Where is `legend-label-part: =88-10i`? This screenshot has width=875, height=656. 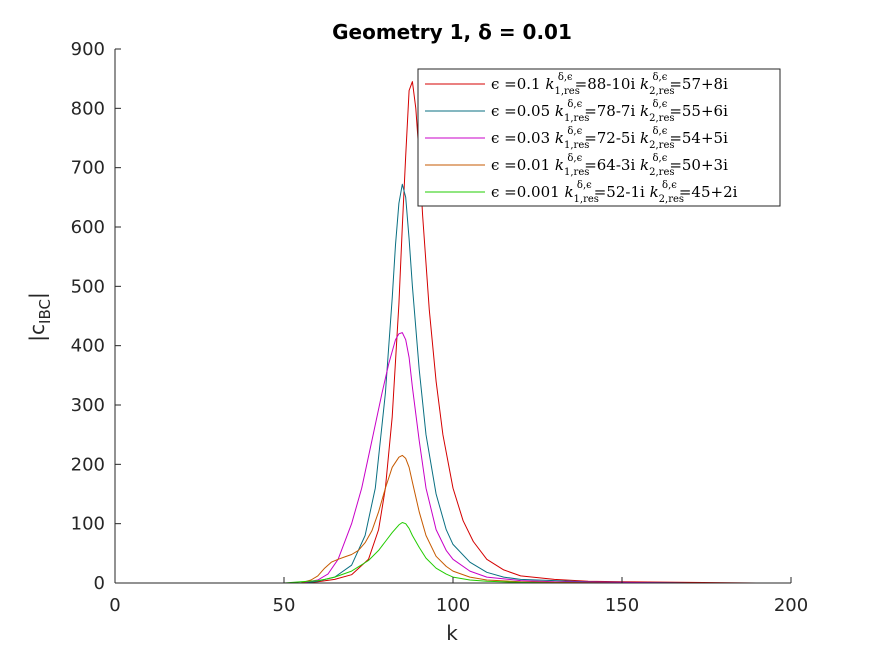
legend-label-part: =88-10i is located at coordinates (607, 84).